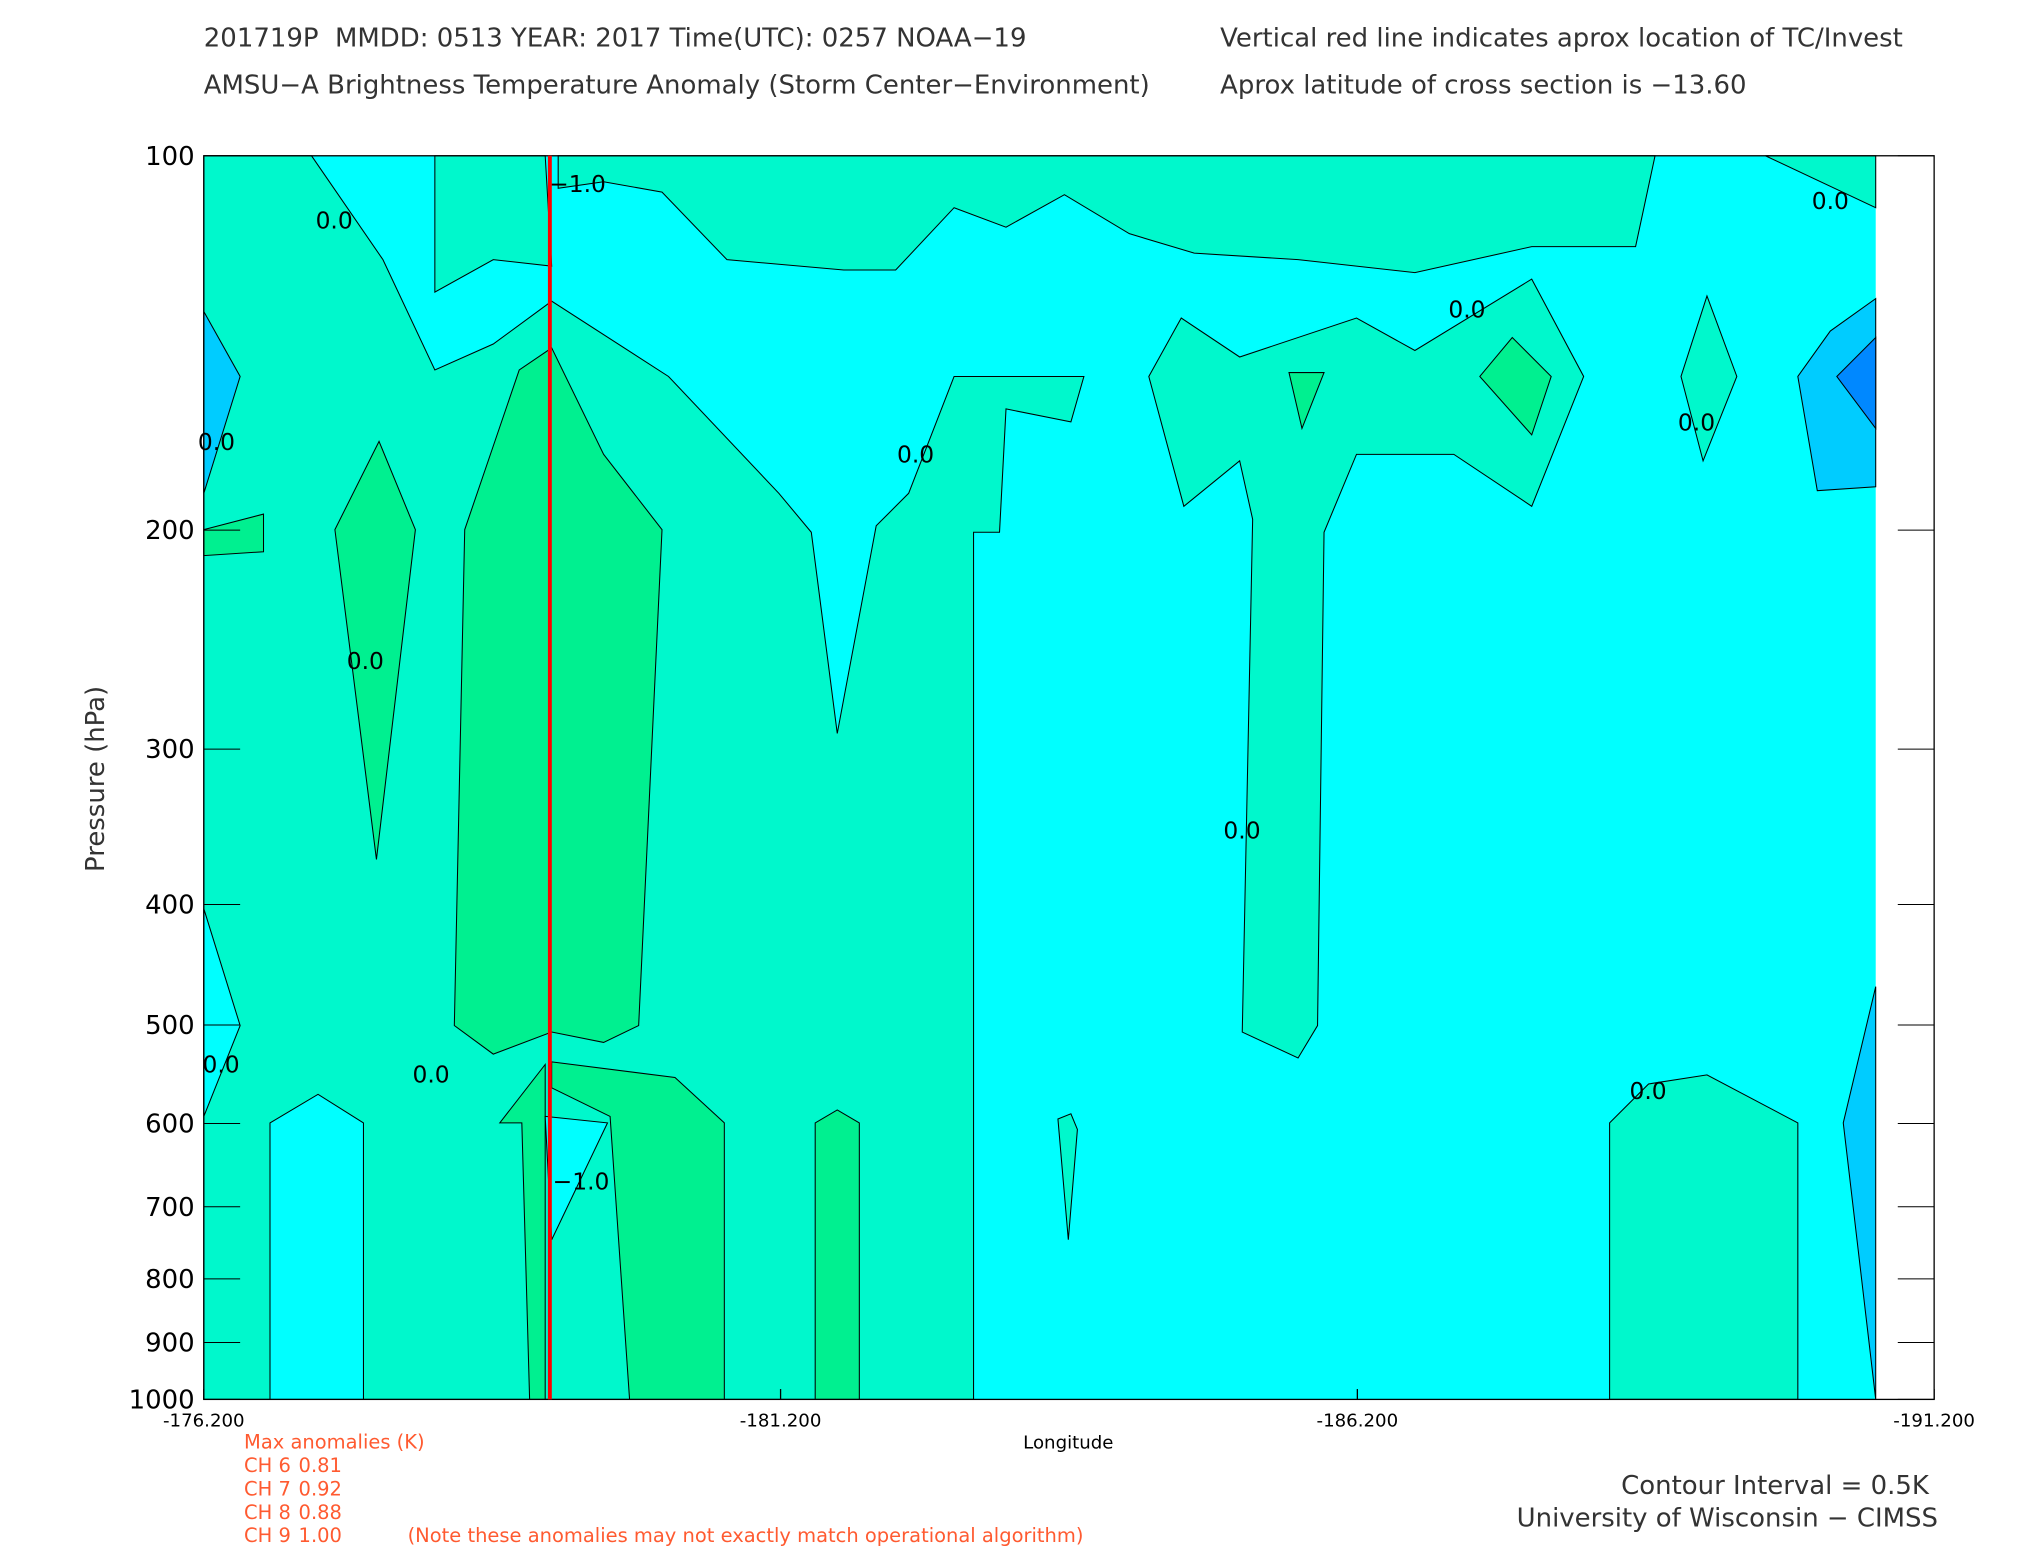 This screenshot has height=1550, width=2025. What do you see at coordinates (781, 1421) in the screenshot?
I see `x-tick-label: -181.200` at bounding box center [781, 1421].